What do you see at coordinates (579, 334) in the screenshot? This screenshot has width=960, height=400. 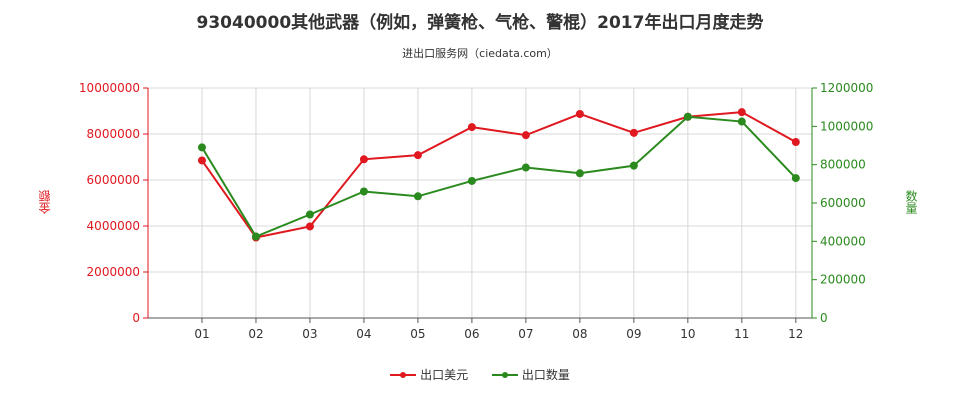 I see `x-tick-label: 08` at bounding box center [579, 334].